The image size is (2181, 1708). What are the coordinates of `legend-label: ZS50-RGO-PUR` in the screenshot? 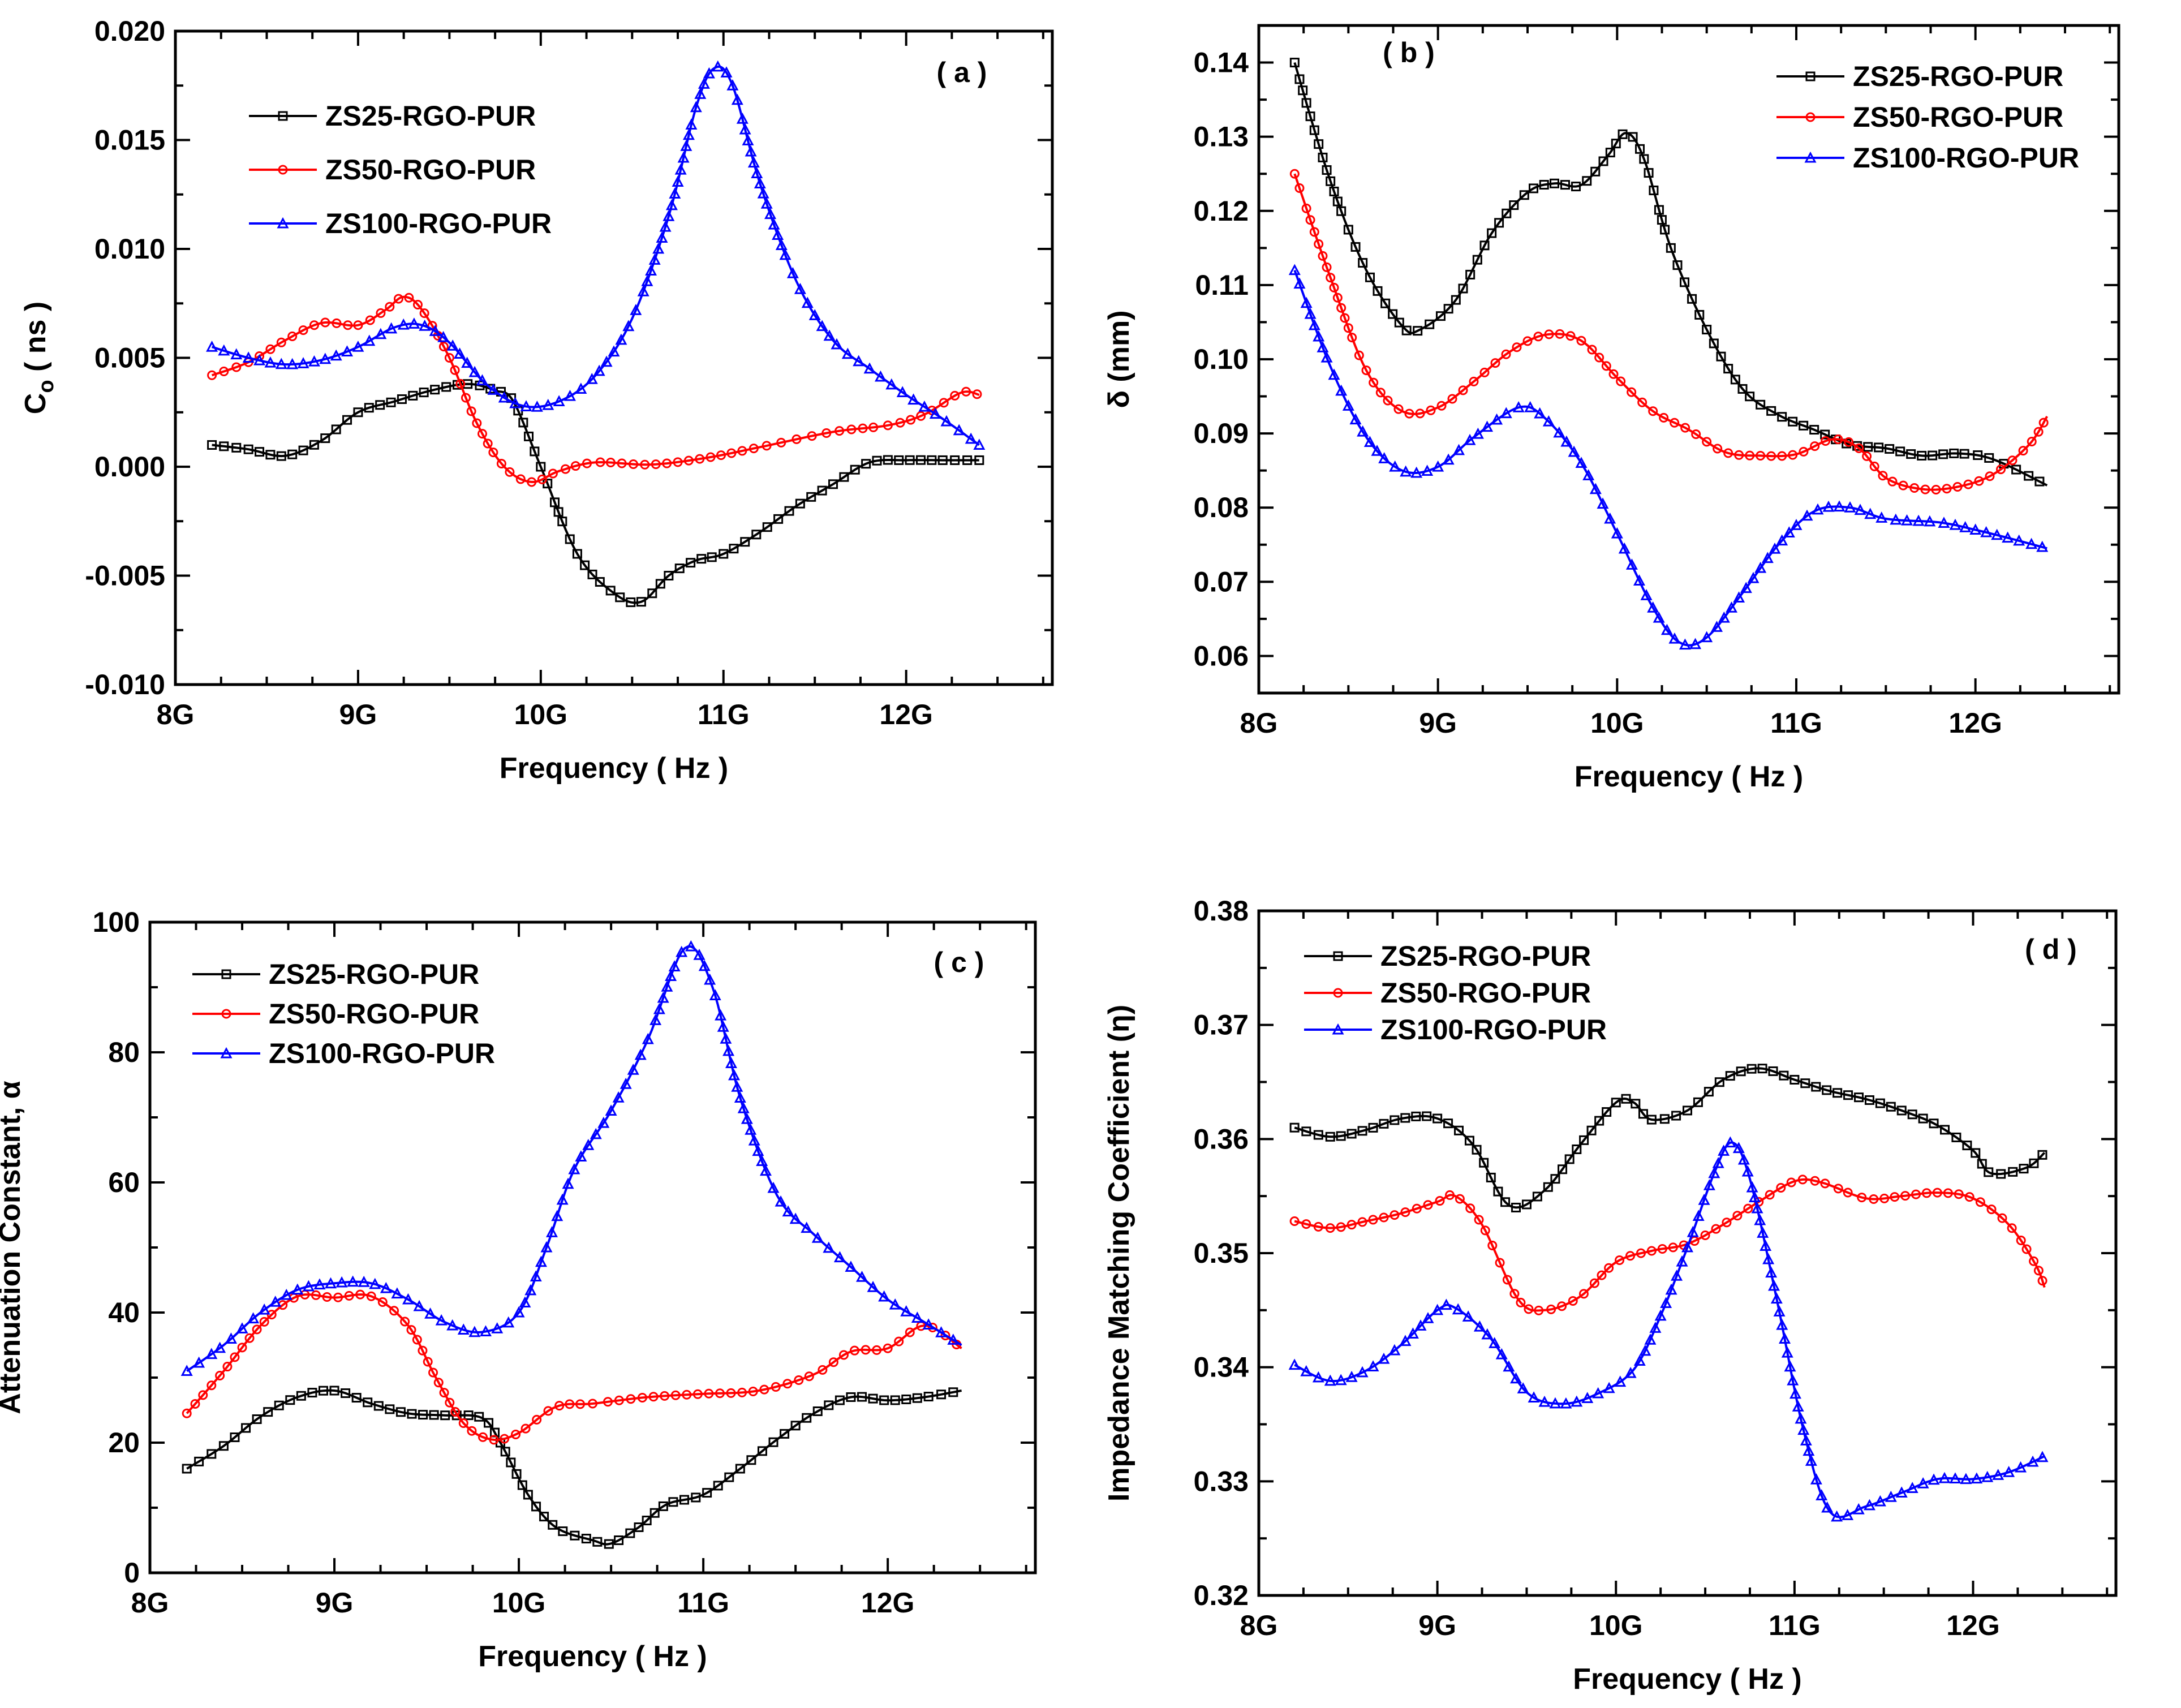 It's located at (374, 1014).